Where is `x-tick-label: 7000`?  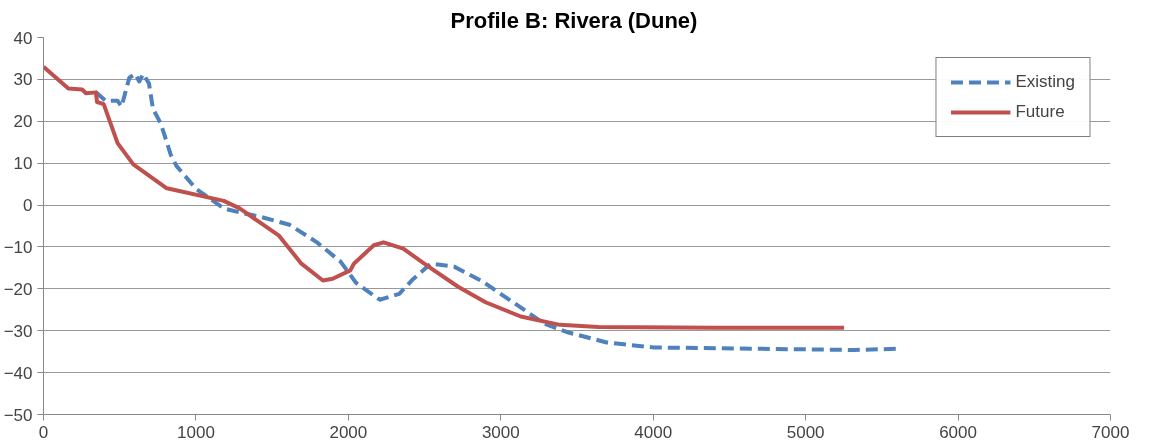 x-tick-label: 7000 is located at coordinates (1110, 432).